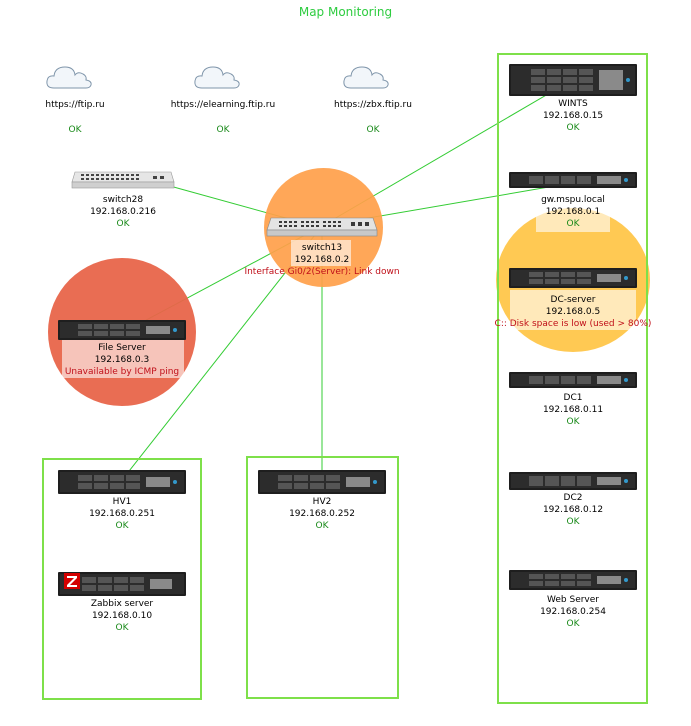 The height and width of the screenshot is (726, 691). I want to click on host-web-server: Web Server 192.168.0.254 OK, so click(573, 600).